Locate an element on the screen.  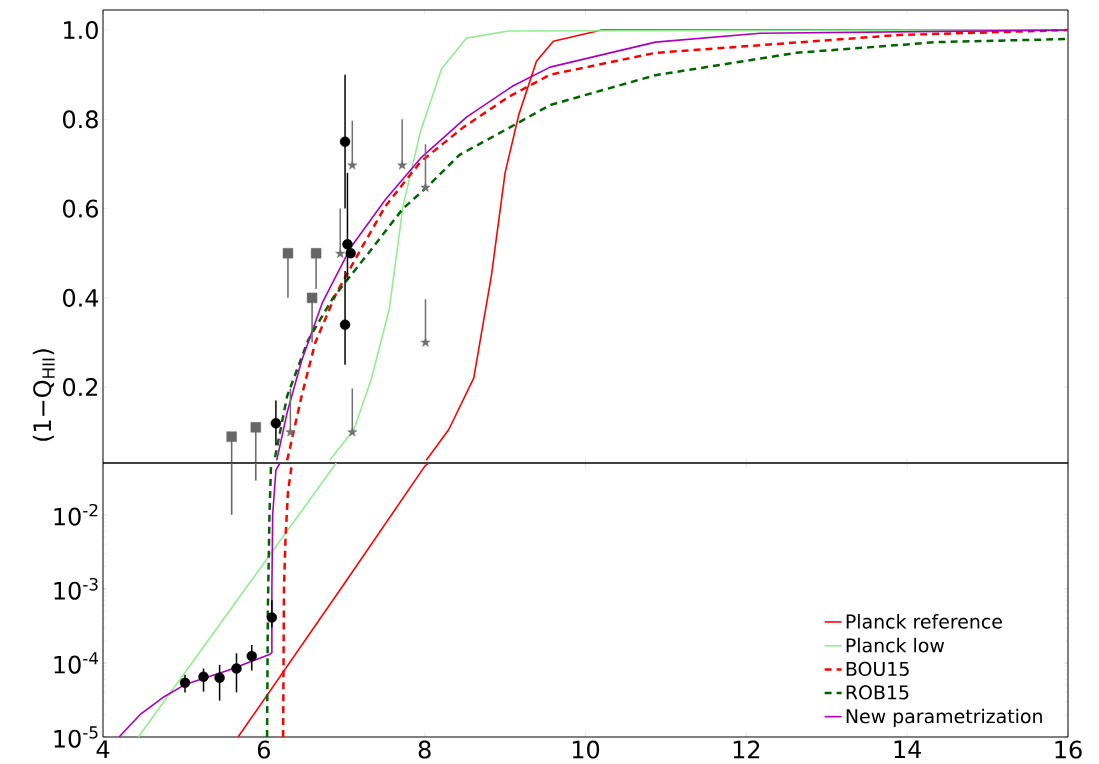
y-tick-label: 0.8 is located at coordinates (80, 119).